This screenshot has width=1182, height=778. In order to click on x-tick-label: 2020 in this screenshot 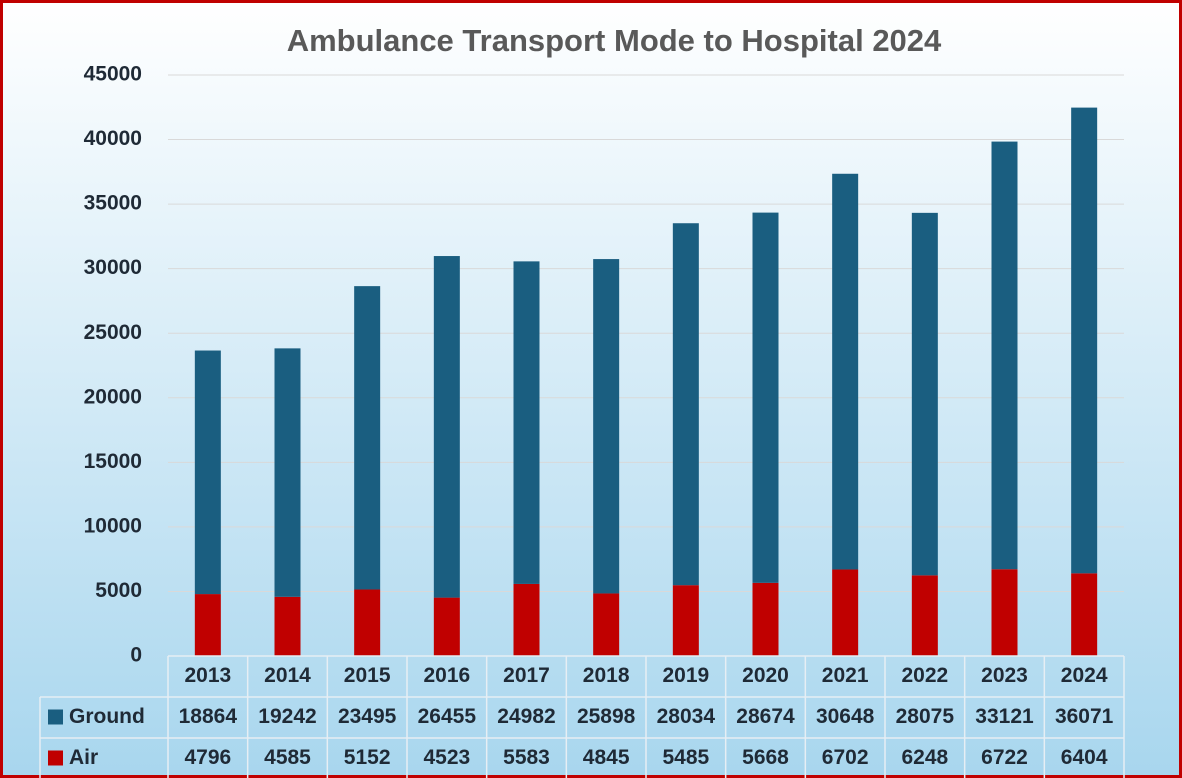, I will do `click(765, 675)`.